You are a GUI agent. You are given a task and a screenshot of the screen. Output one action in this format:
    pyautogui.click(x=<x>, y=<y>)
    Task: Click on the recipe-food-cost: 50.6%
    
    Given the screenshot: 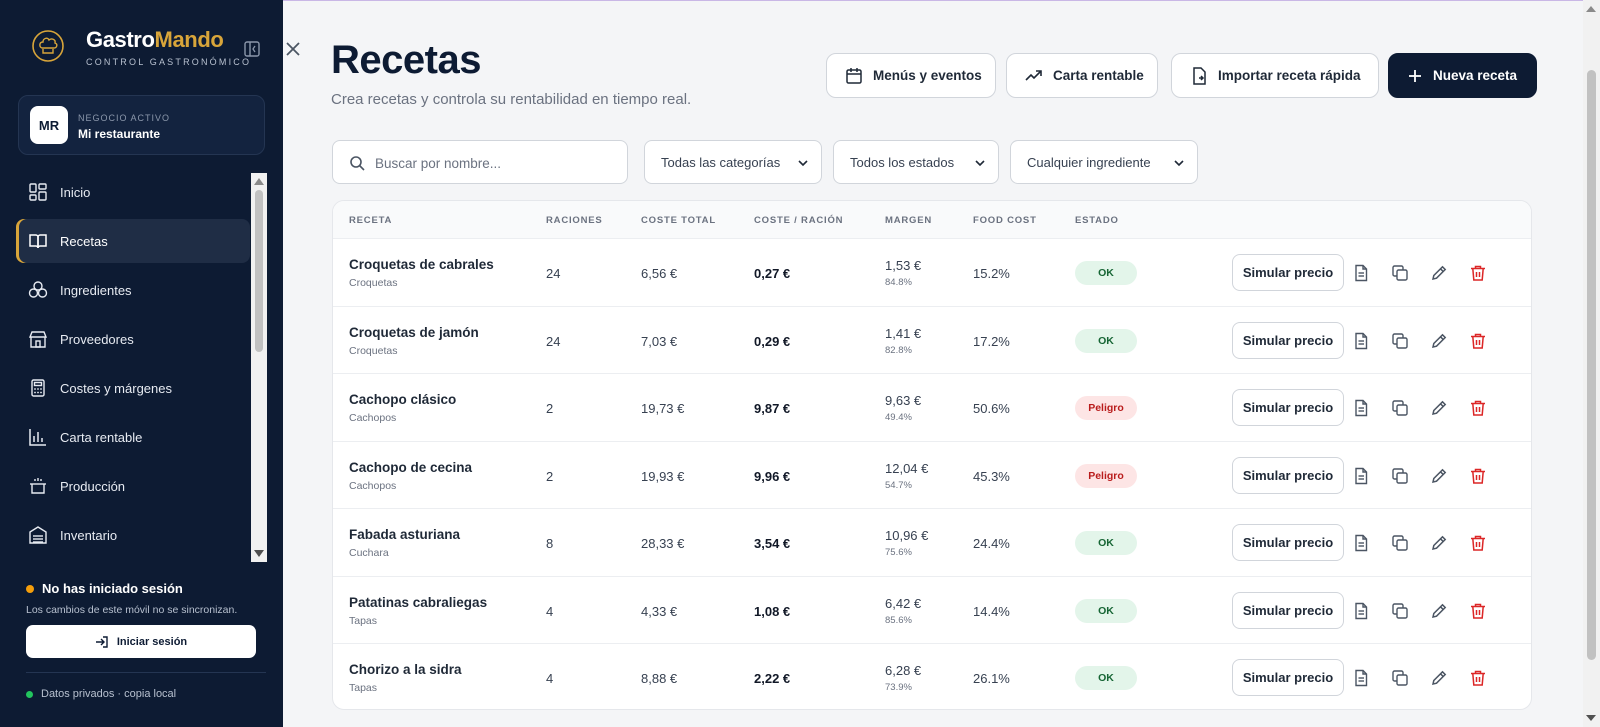 What is the action you would take?
    pyautogui.click(x=991, y=408)
    